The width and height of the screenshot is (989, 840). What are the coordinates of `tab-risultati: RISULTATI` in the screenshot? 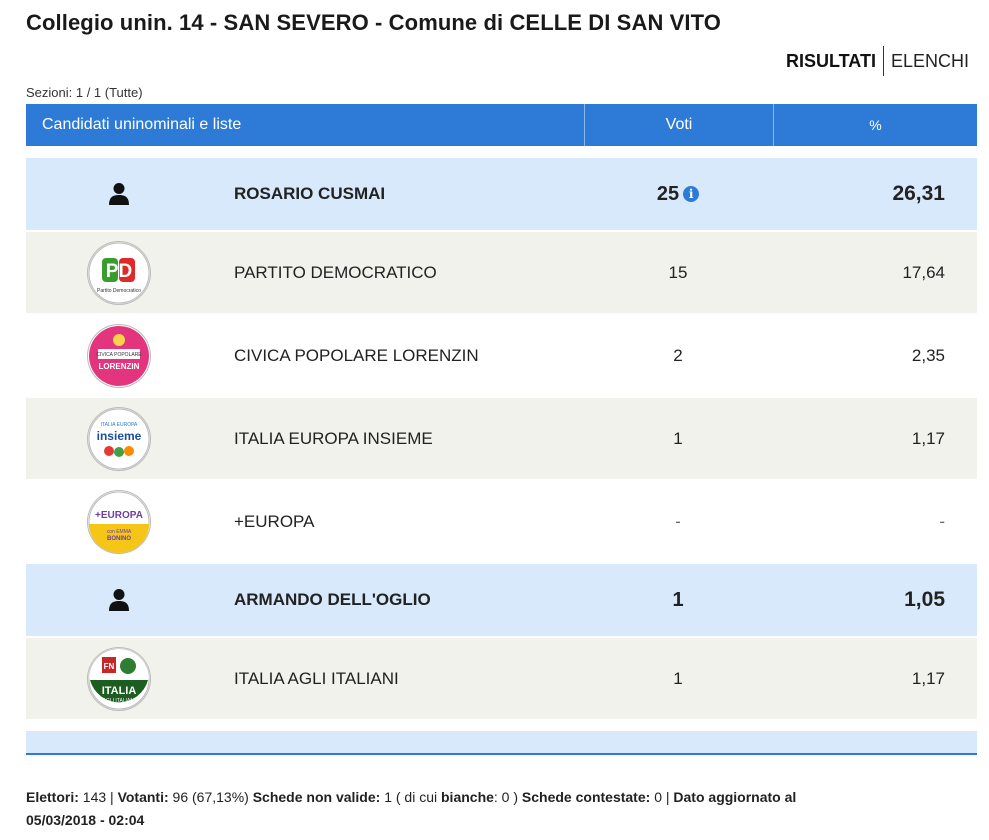 It's located at (830, 60).